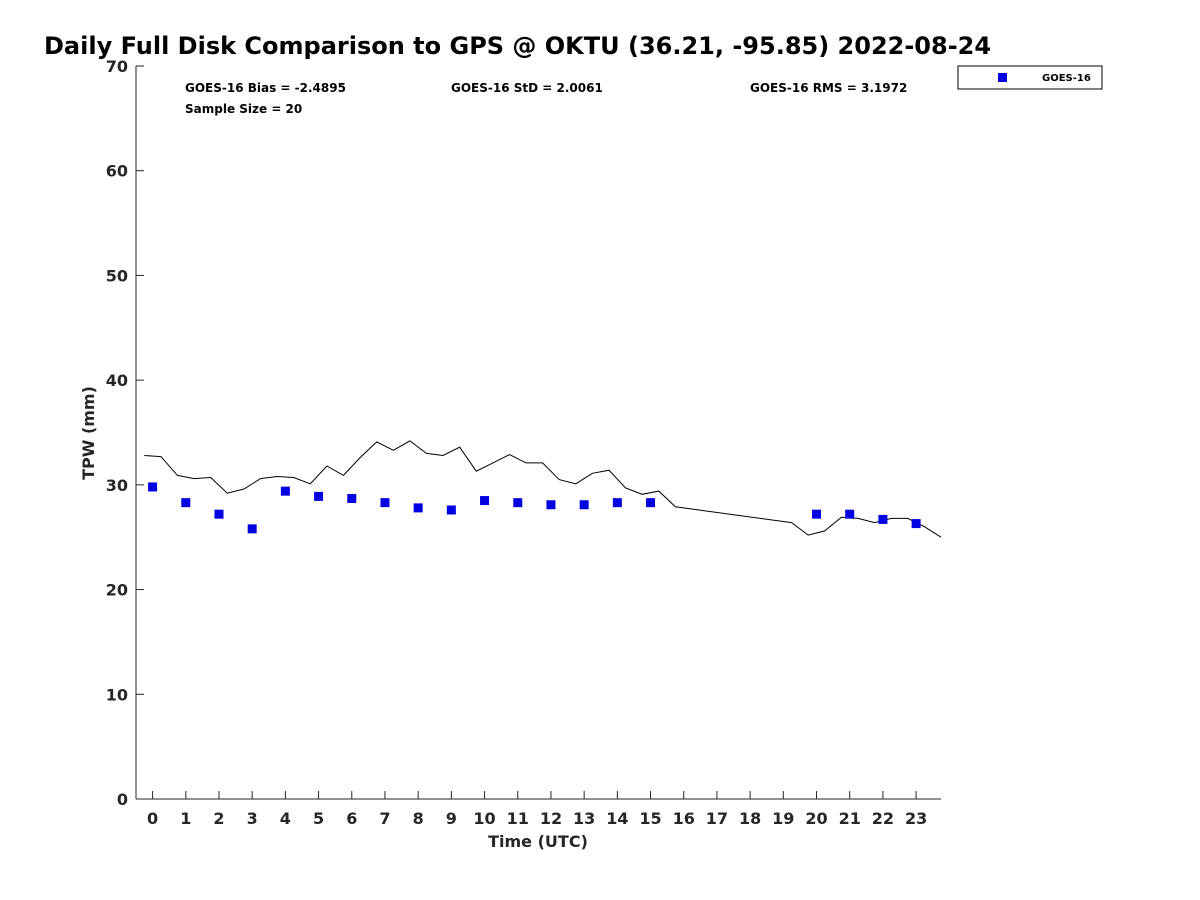 The image size is (1200, 900). Describe the element at coordinates (117, 66) in the screenshot. I see `y-tick-label: 70` at that location.